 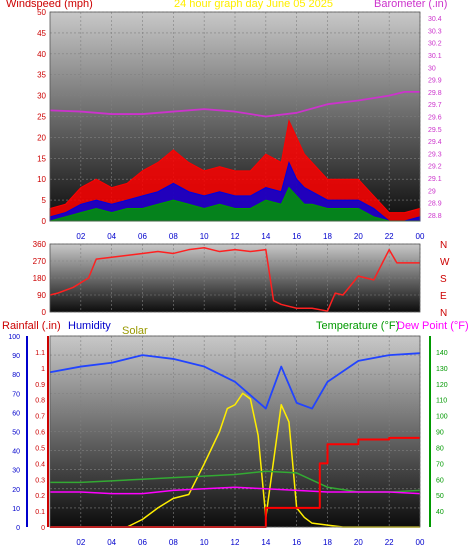 What do you see at coordinates (435, 204) in the screenshot?
I see `baro-y-tick-28.9: 28.9` at bounding box center [435, 204].